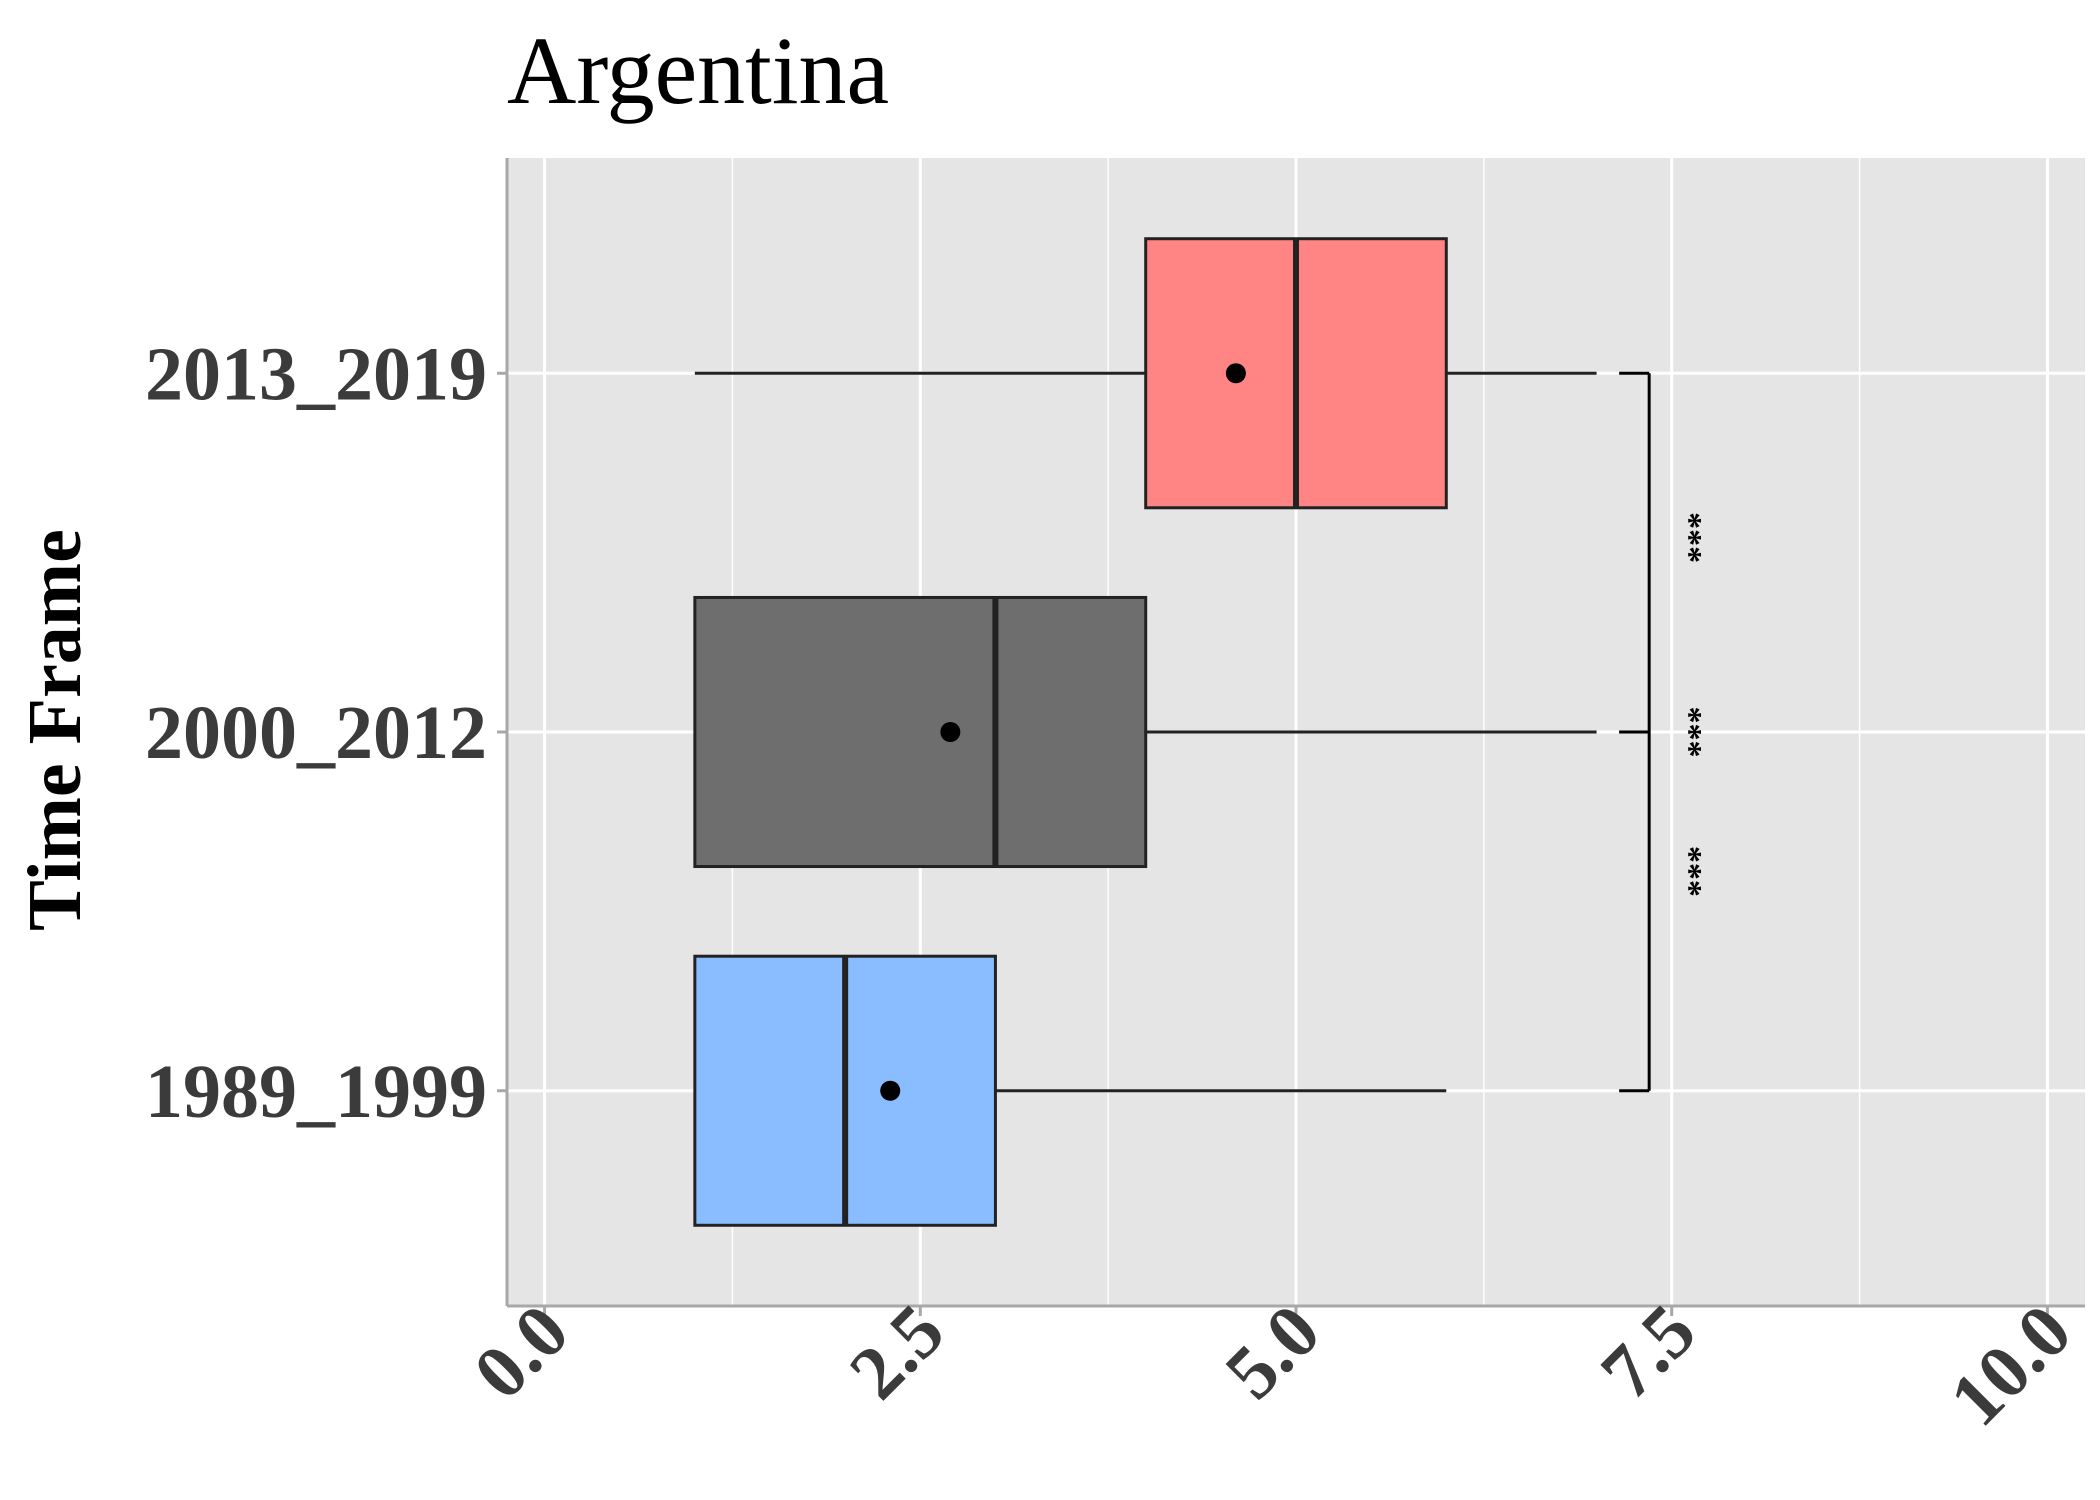 This screenshot has width=2100, height=1500. I want to click on box-1989_1999, so click(1070, 1090).